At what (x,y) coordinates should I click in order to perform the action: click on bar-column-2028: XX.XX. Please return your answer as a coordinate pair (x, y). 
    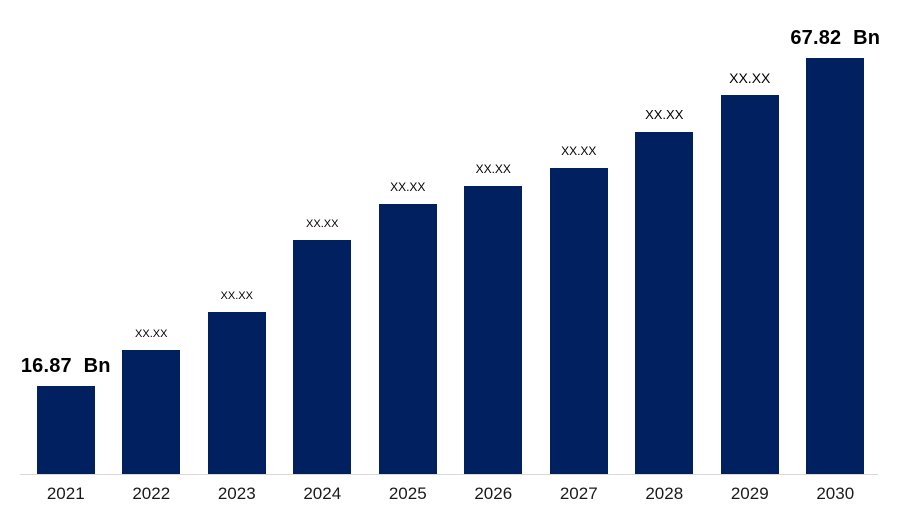
    Looking at the image, I should click on (665, 237).